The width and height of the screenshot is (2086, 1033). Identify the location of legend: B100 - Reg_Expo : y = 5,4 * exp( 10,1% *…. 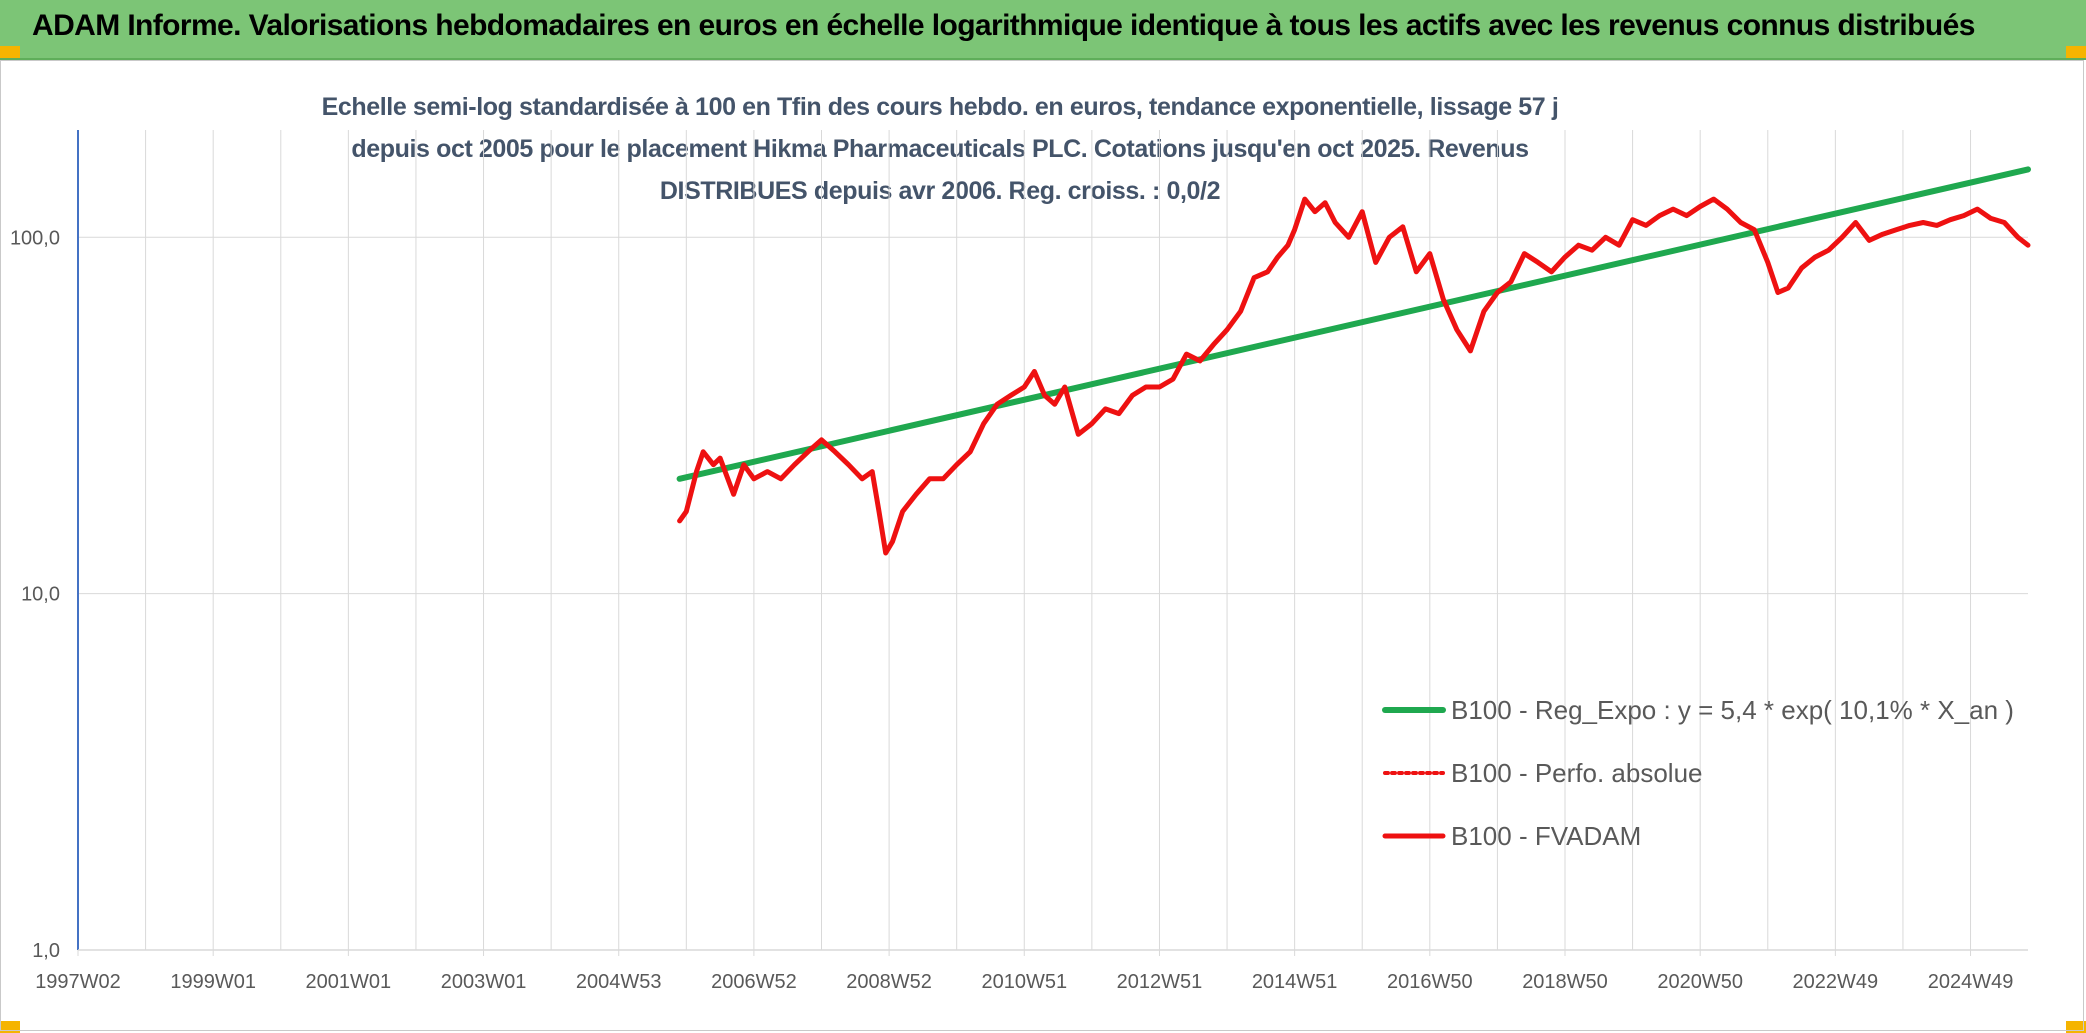
(1698, 773).